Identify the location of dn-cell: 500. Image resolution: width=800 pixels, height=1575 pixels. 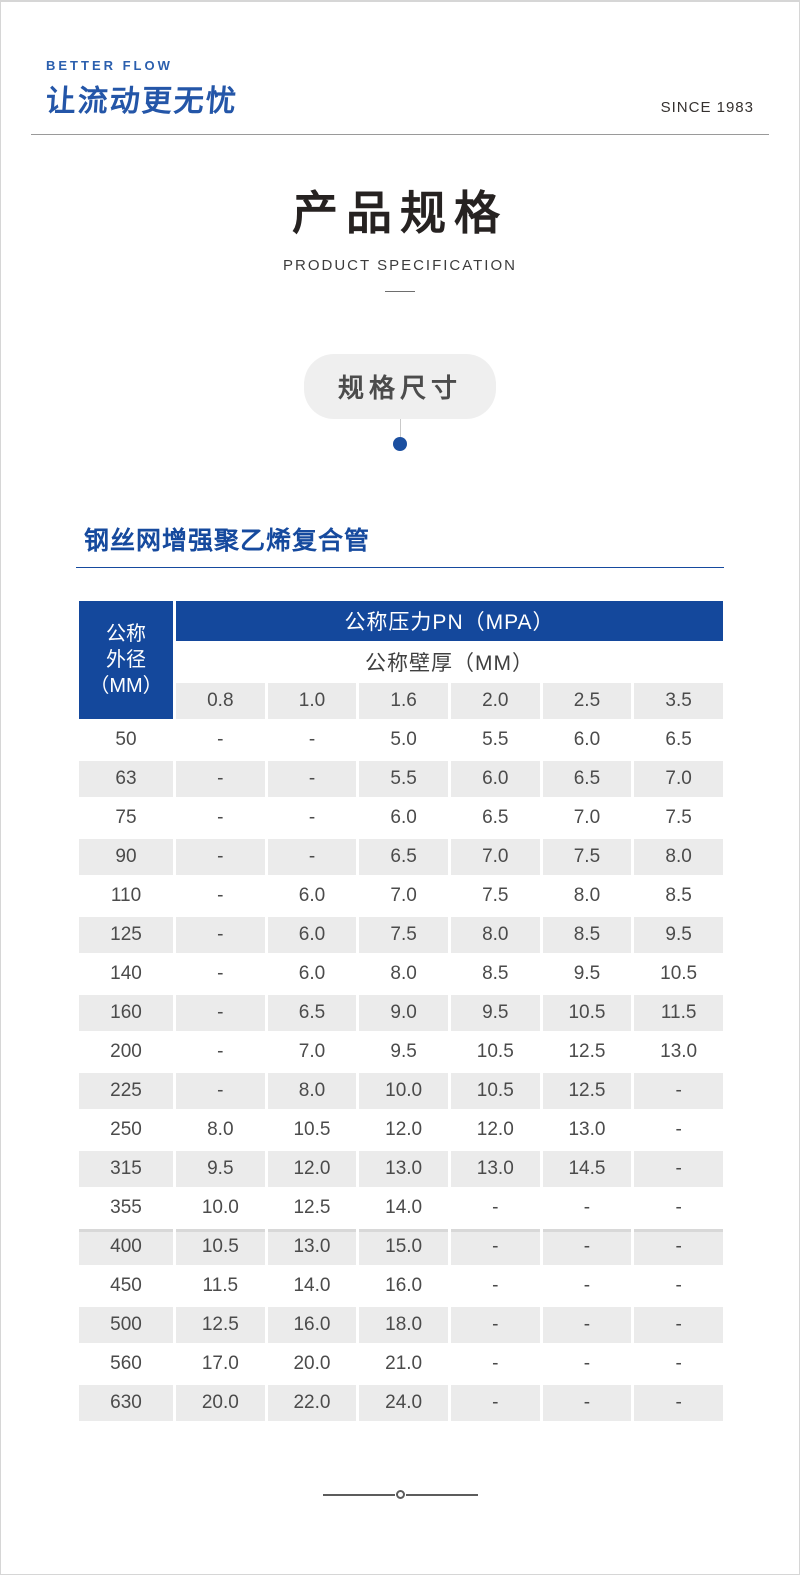
(126, 1325).